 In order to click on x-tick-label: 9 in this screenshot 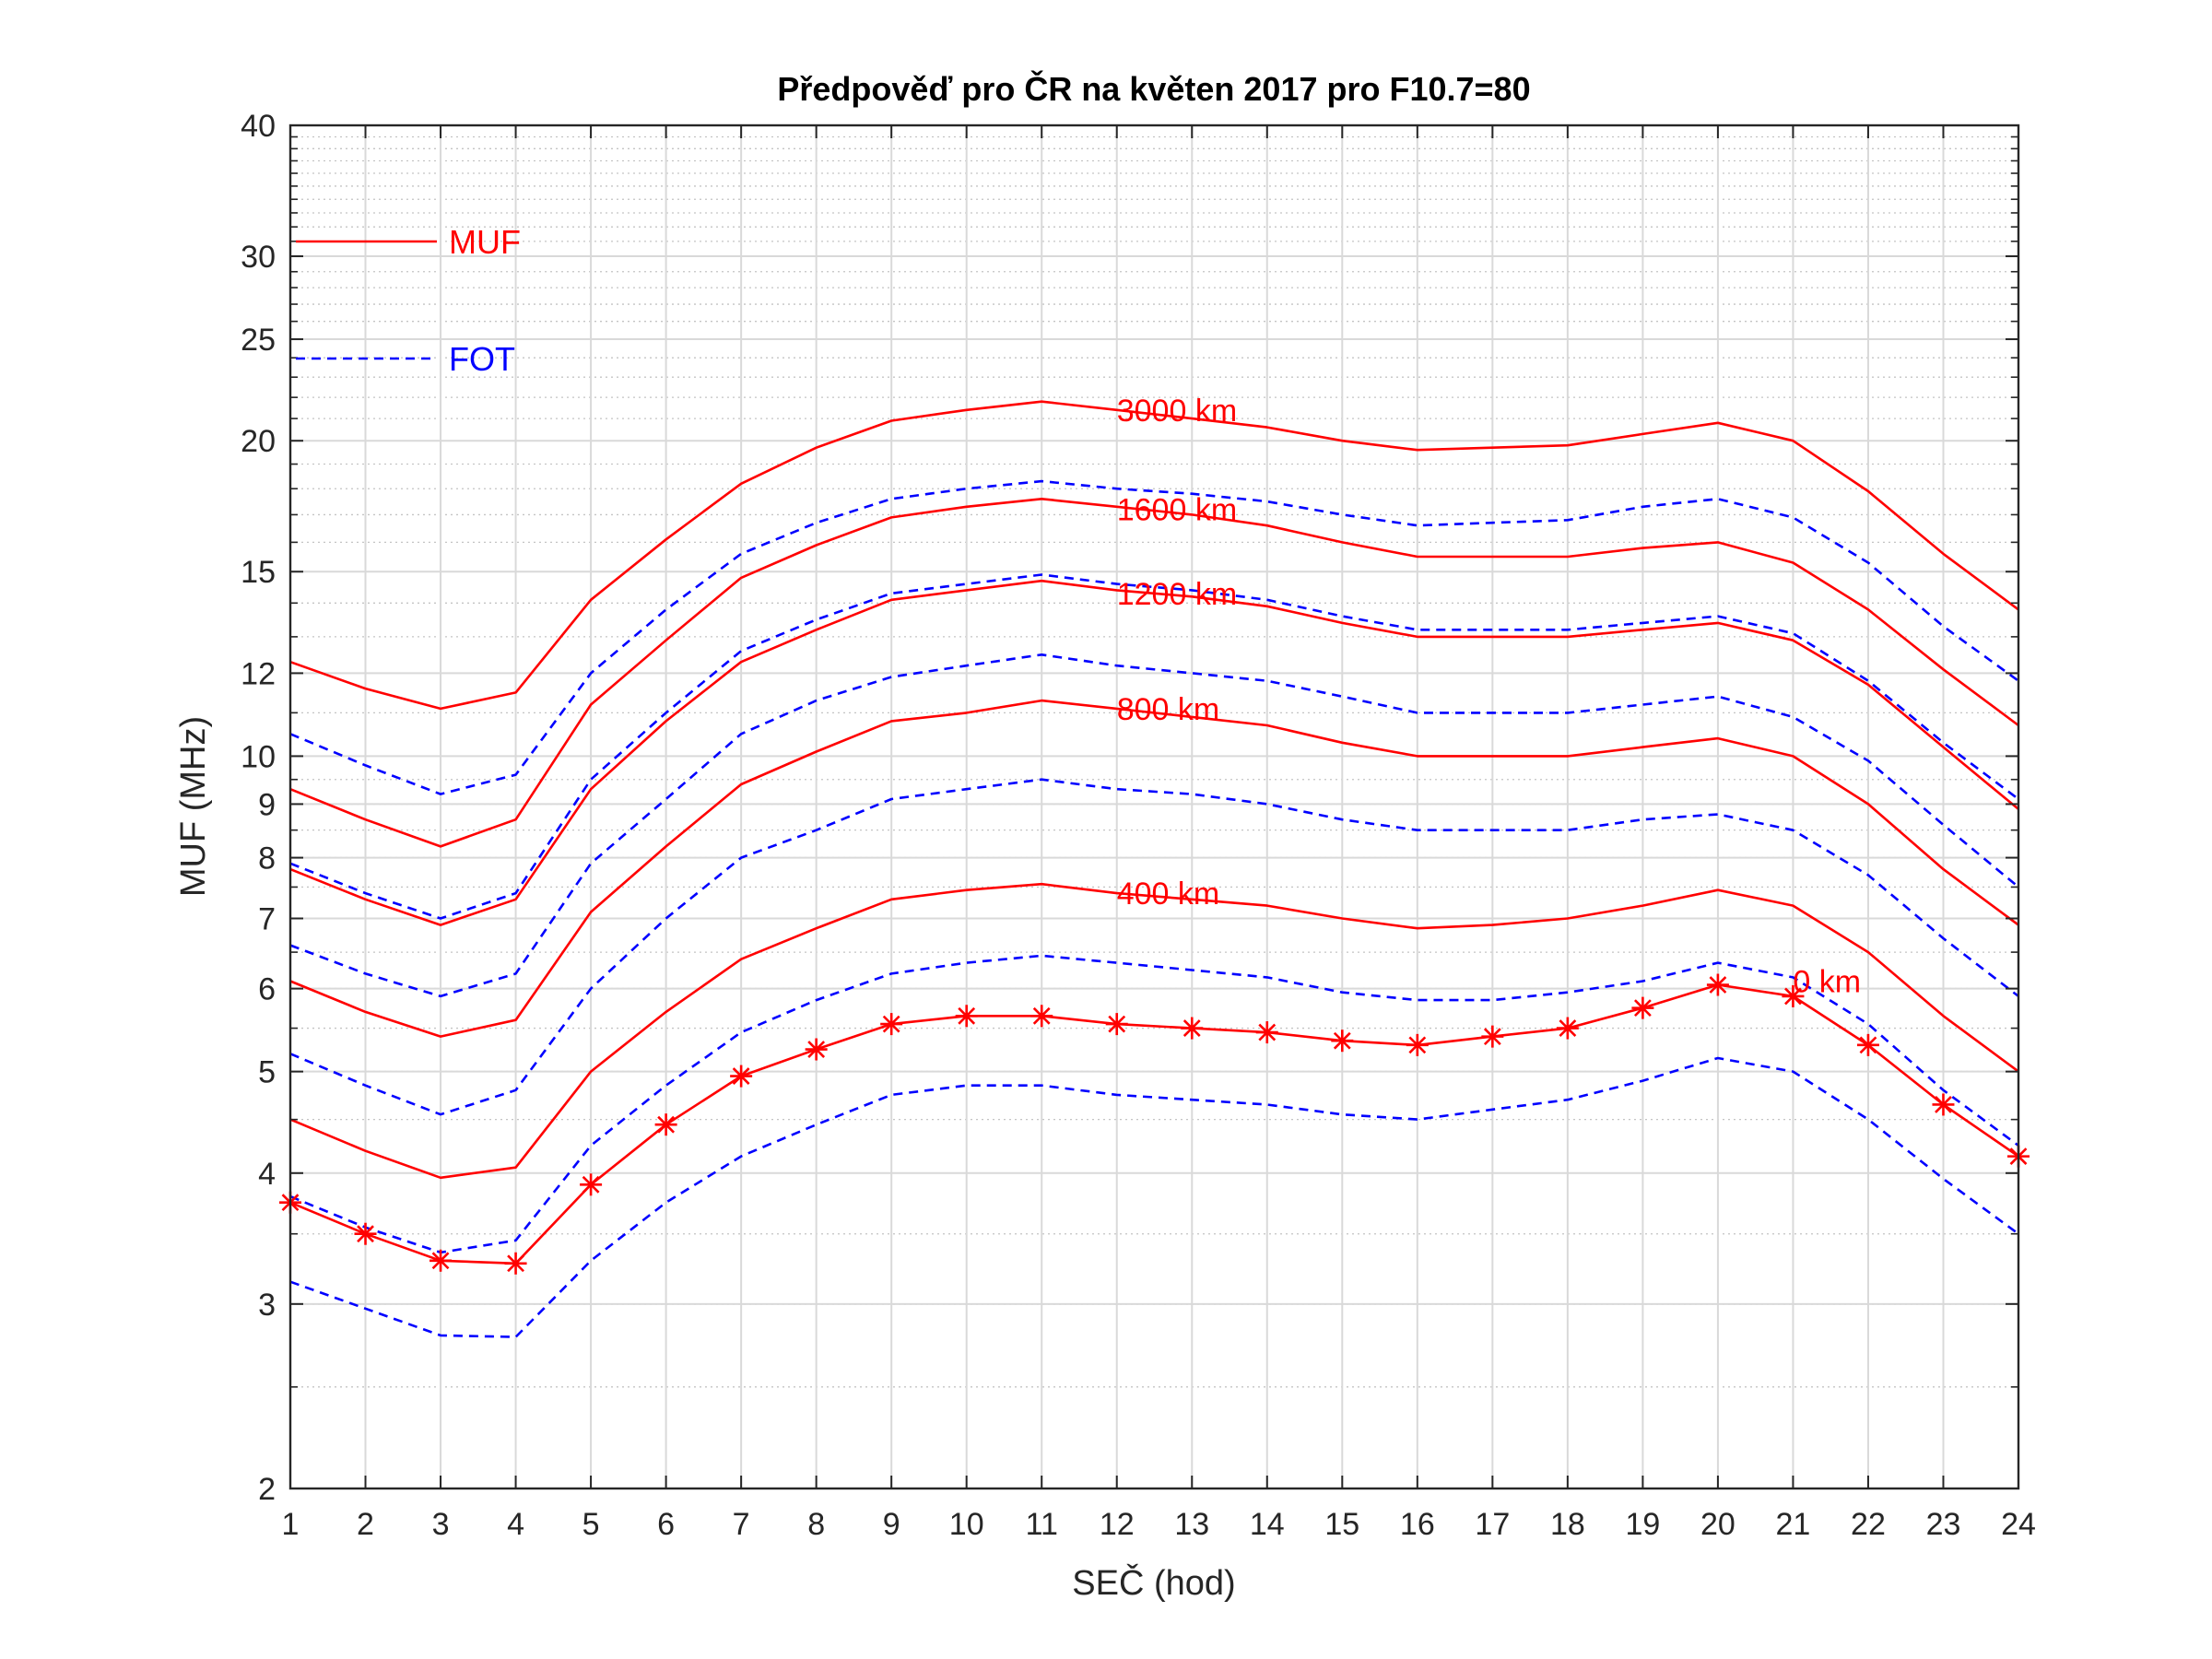, I will do `click(891, 1524)`.